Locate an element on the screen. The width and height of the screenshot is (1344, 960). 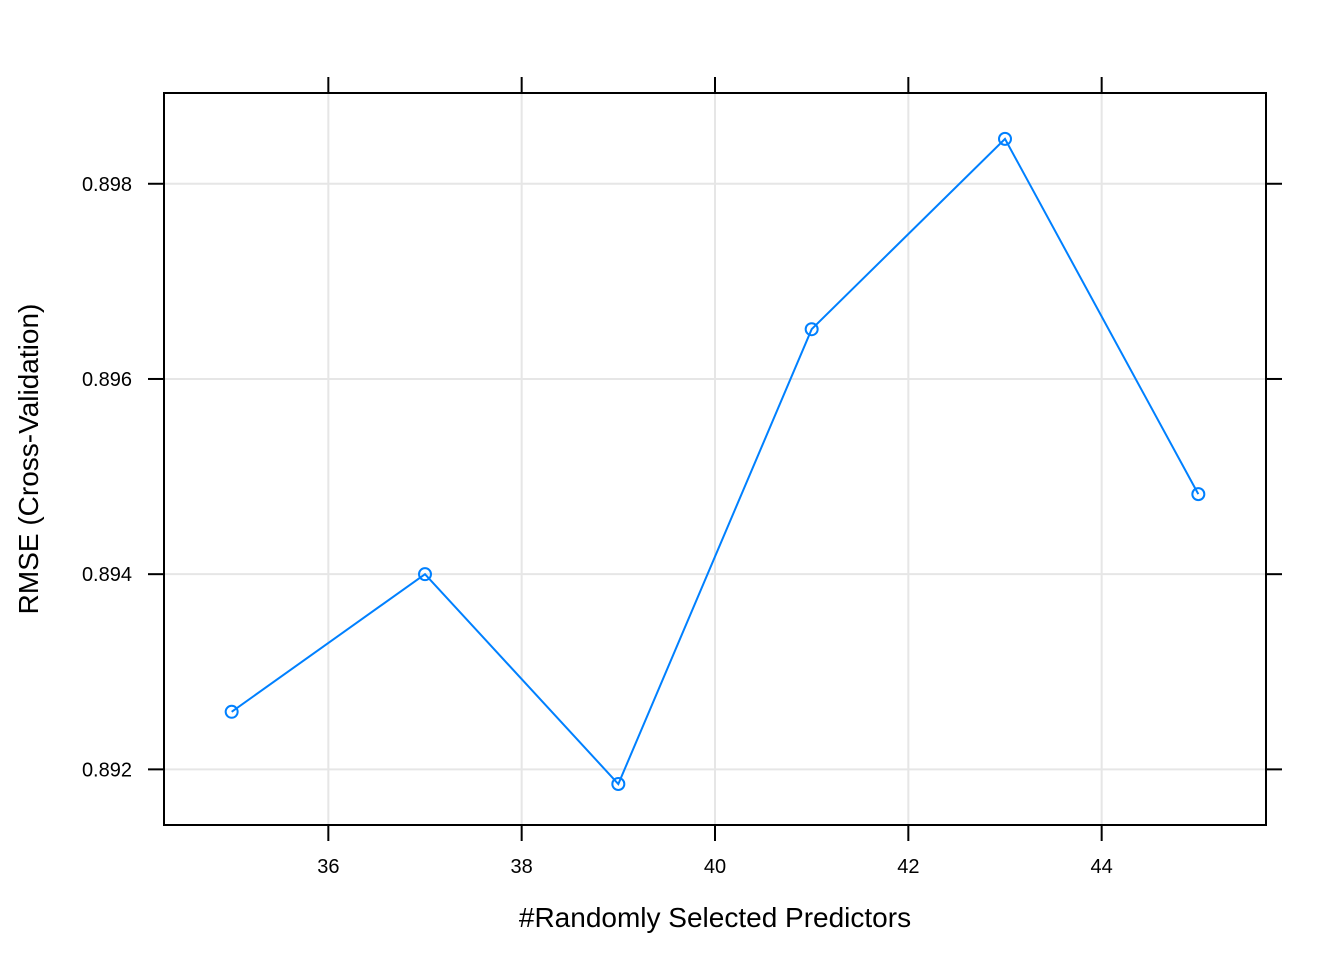
x-tick-label: 36 is located at coordinates (328, 867).